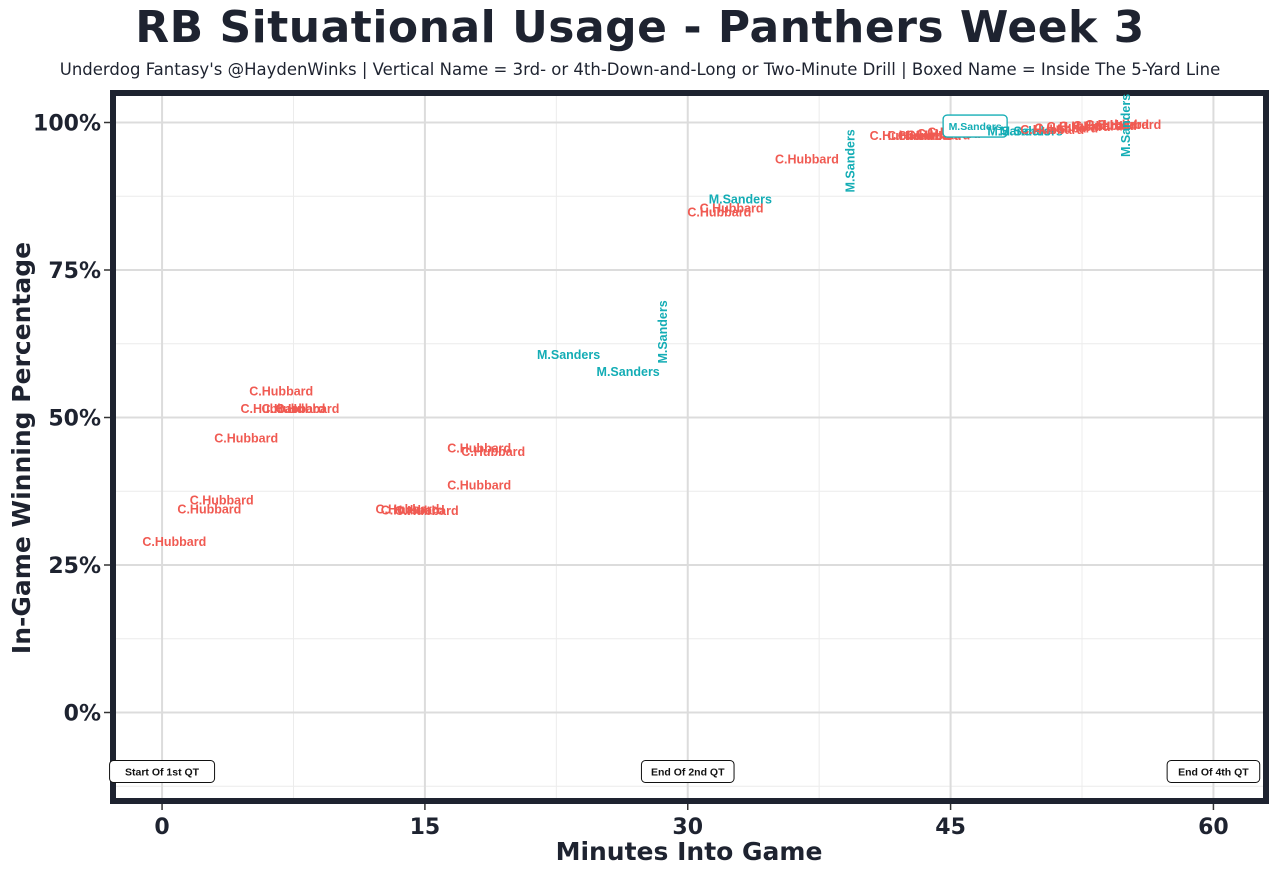 This screenshot has height=876, width=1280. I want to click on y-tick-label: 50%, so click(74, 419).